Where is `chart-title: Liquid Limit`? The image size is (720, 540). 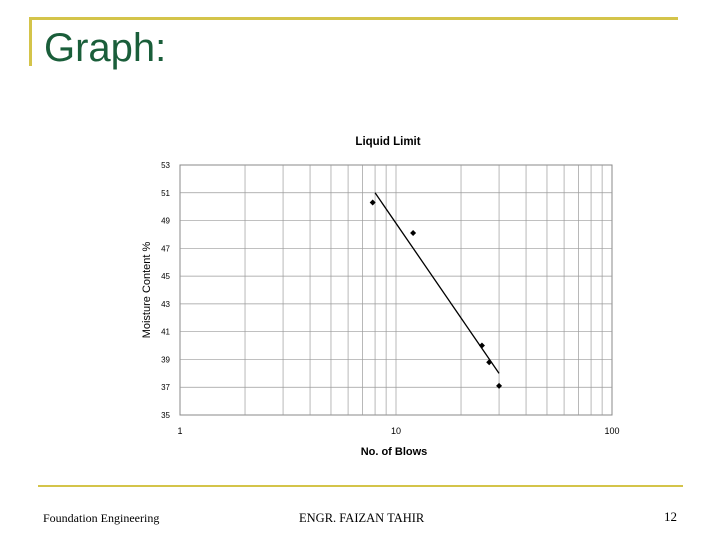
chart-title: Liquid Limit is located at coordinates (387, 142).